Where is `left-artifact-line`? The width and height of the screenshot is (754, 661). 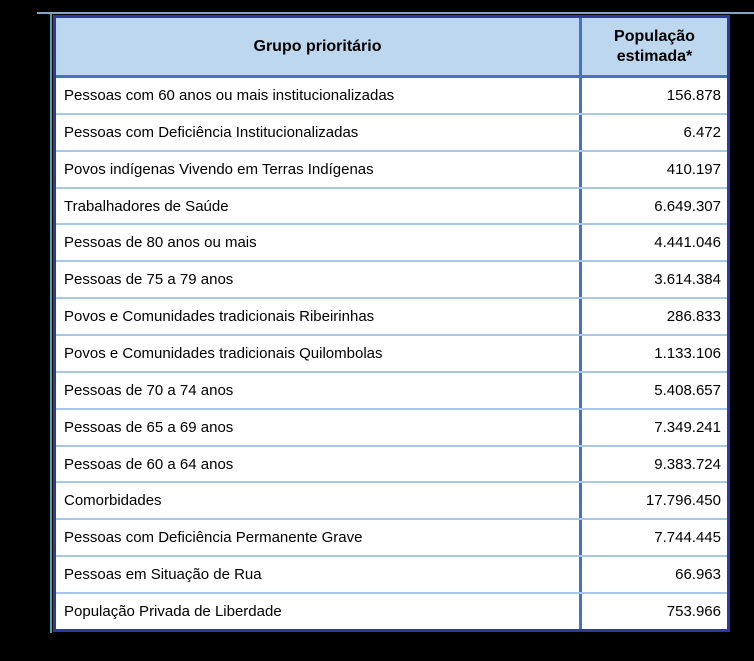
left-artifact-line is located at coordinates (51, 323).